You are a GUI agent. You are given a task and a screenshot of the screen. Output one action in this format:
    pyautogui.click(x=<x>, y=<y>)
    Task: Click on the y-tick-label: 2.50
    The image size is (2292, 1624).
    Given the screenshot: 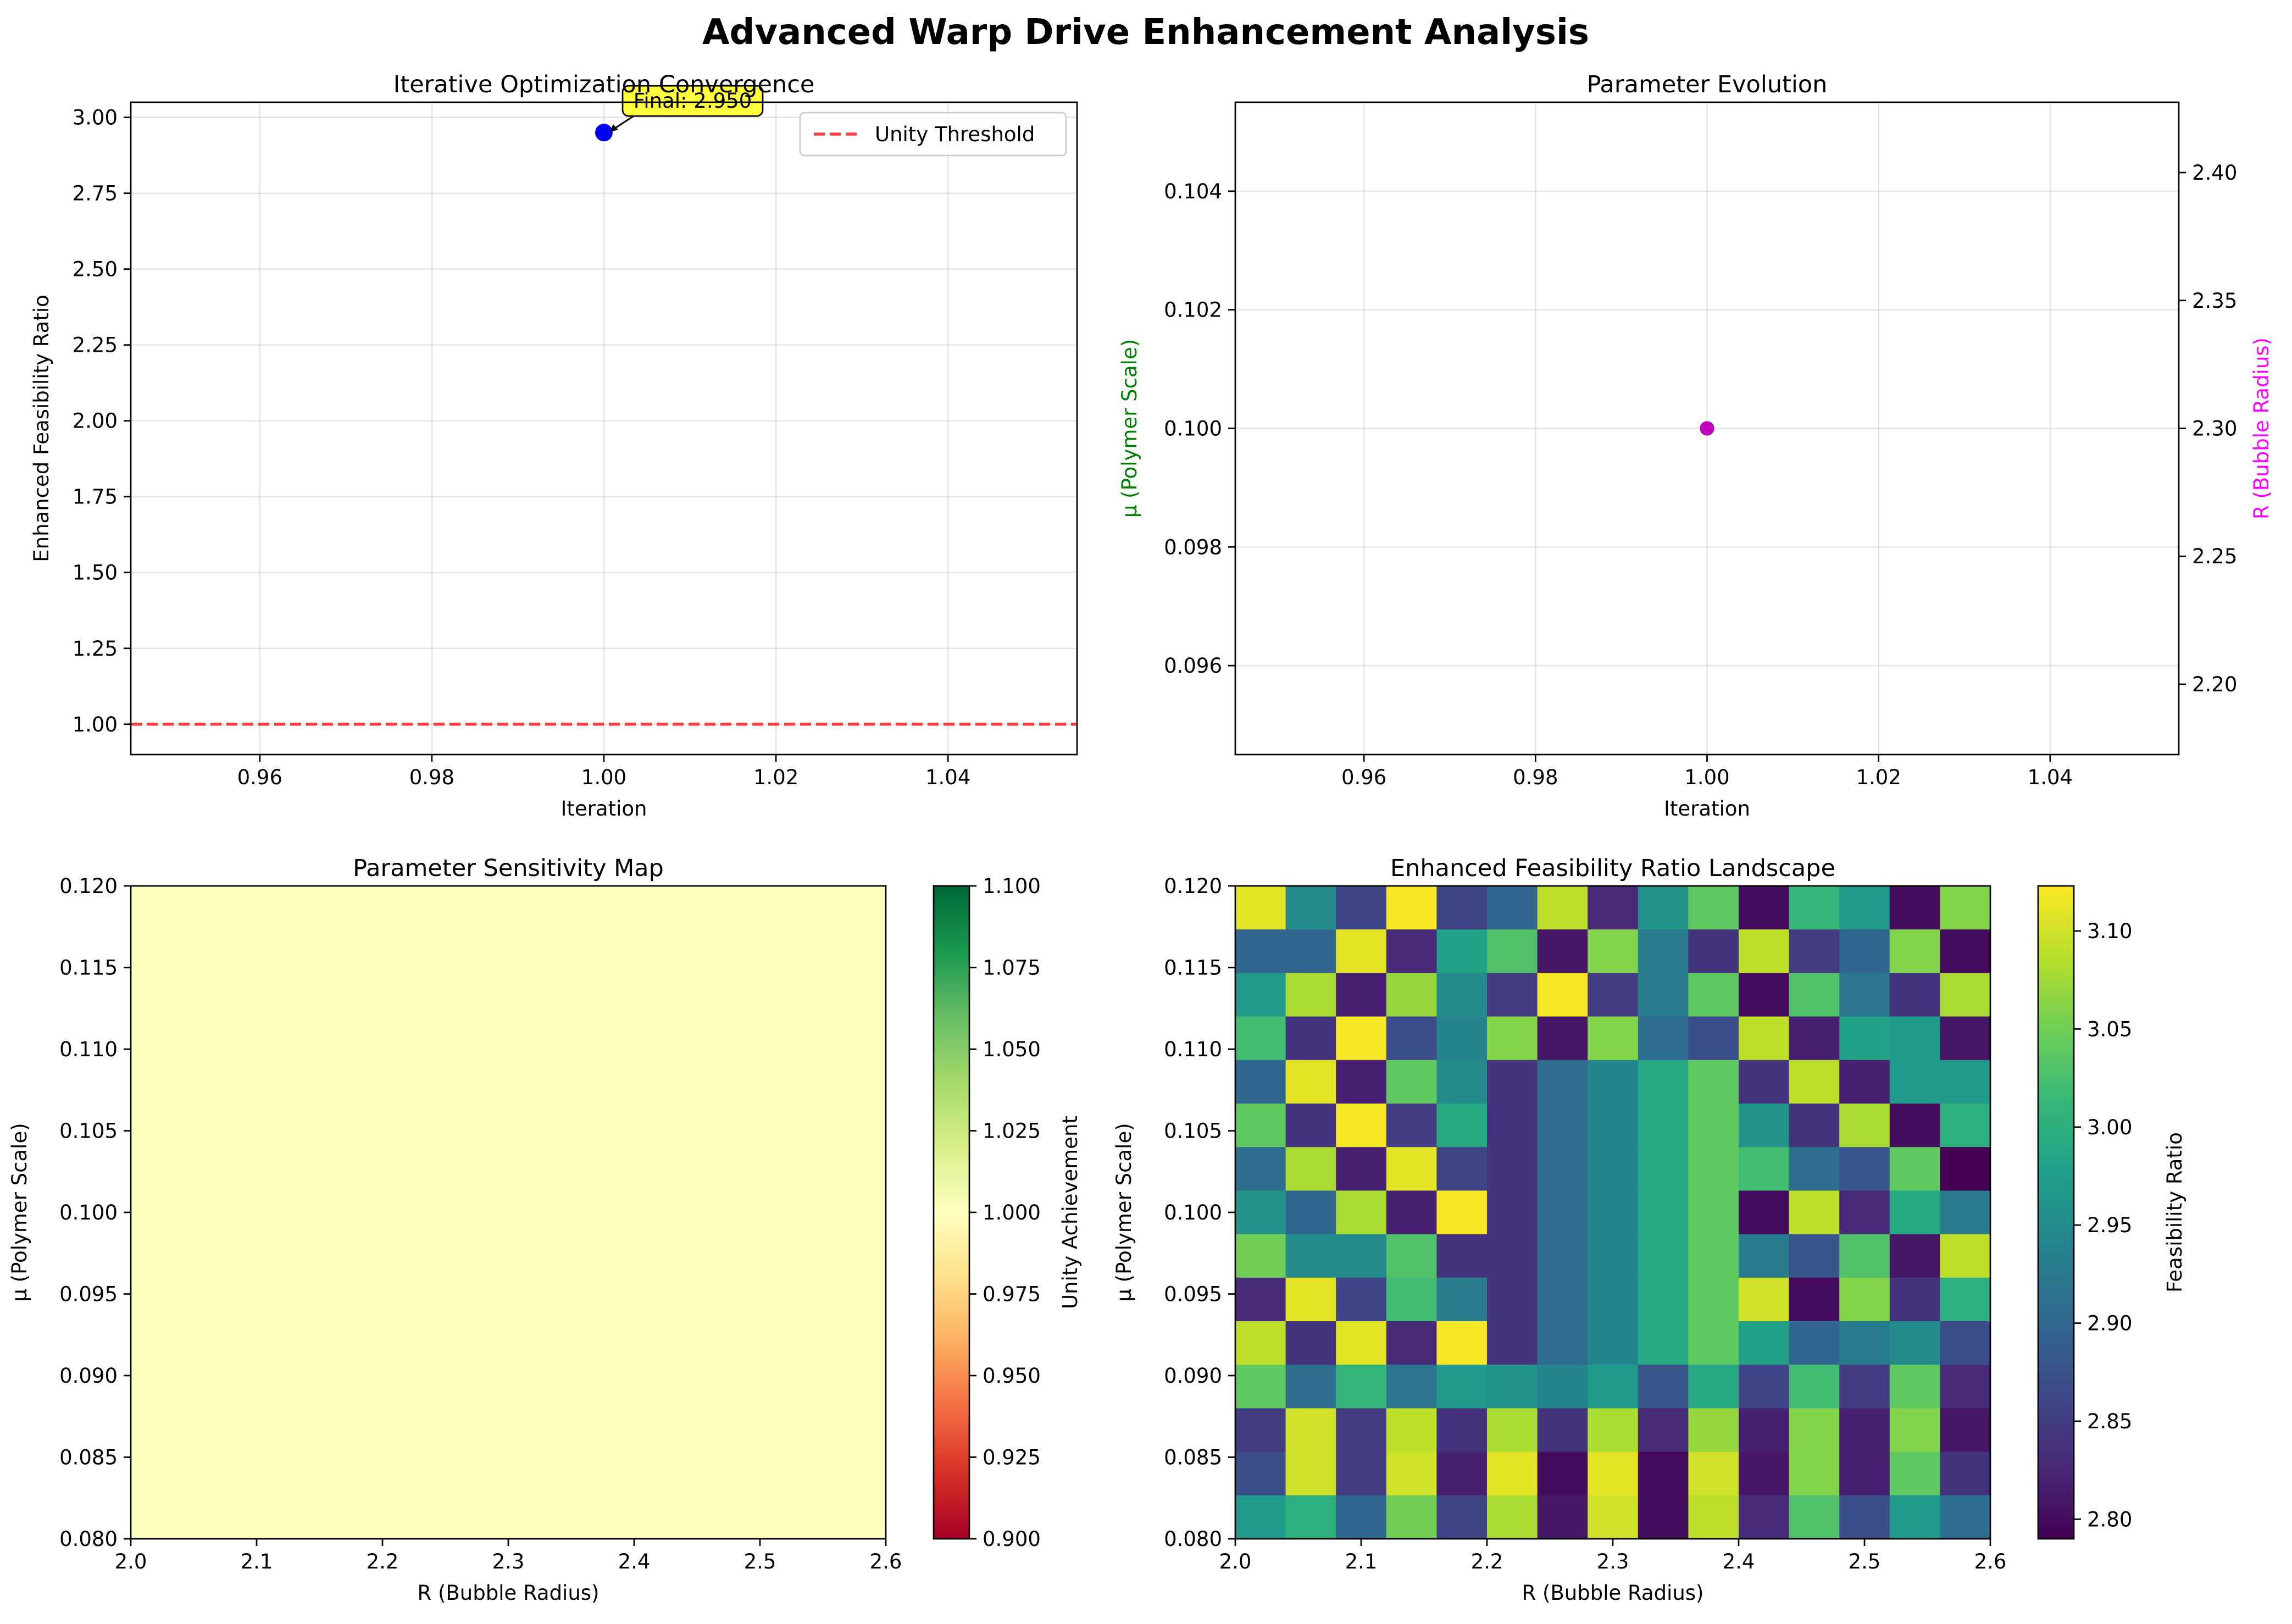 What is the action you would take?
    pyautogui.click(x=95, y=269)
    